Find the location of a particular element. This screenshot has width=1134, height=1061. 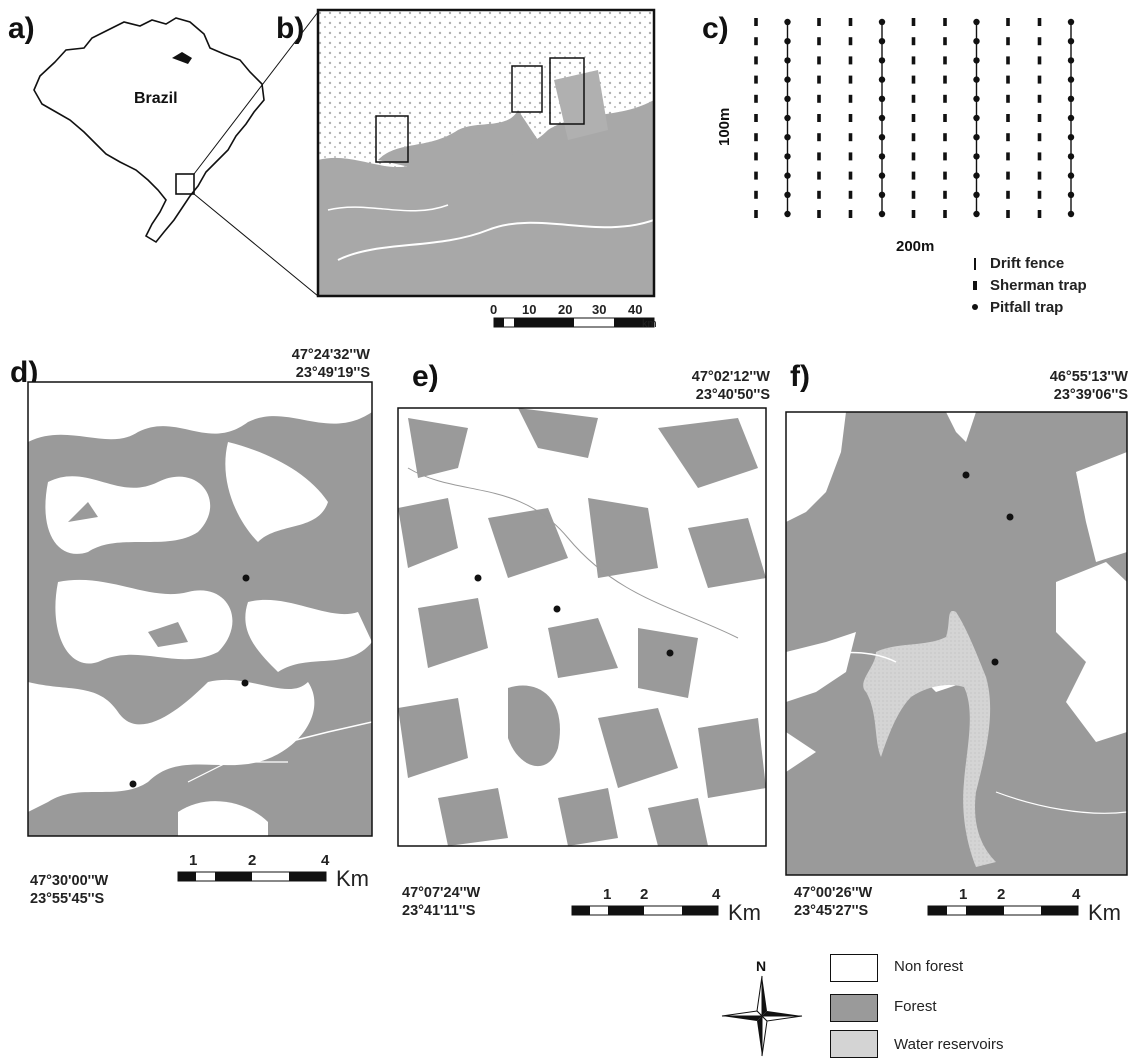

study-area-box-a is located at coordinates (185, 184).